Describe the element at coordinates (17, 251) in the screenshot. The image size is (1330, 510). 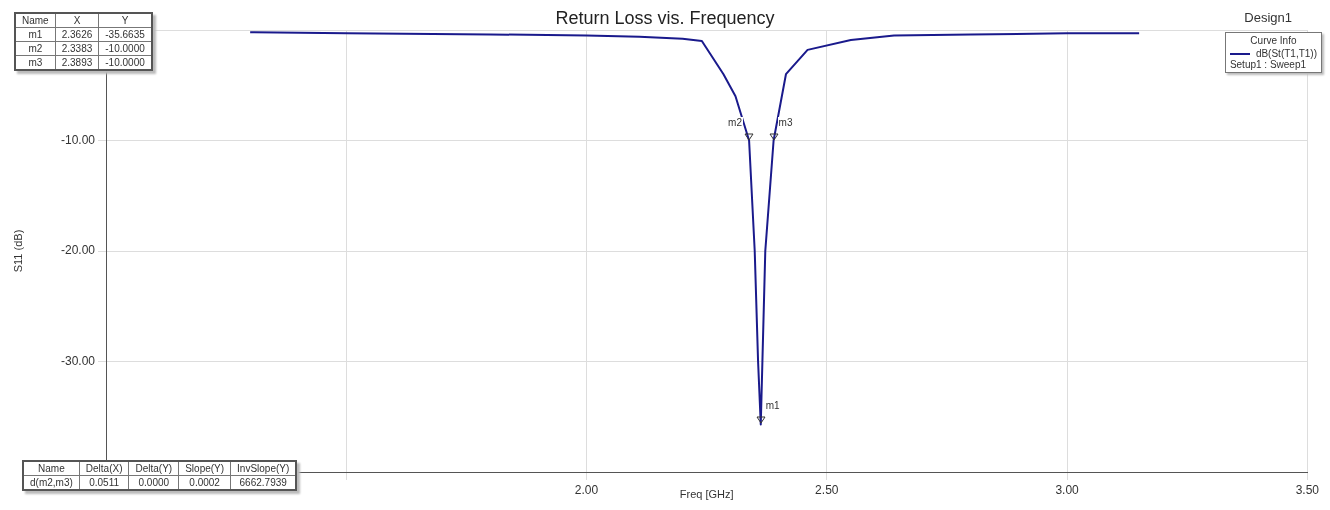
I see `y-axis-title: S11 (dB)` at that location.